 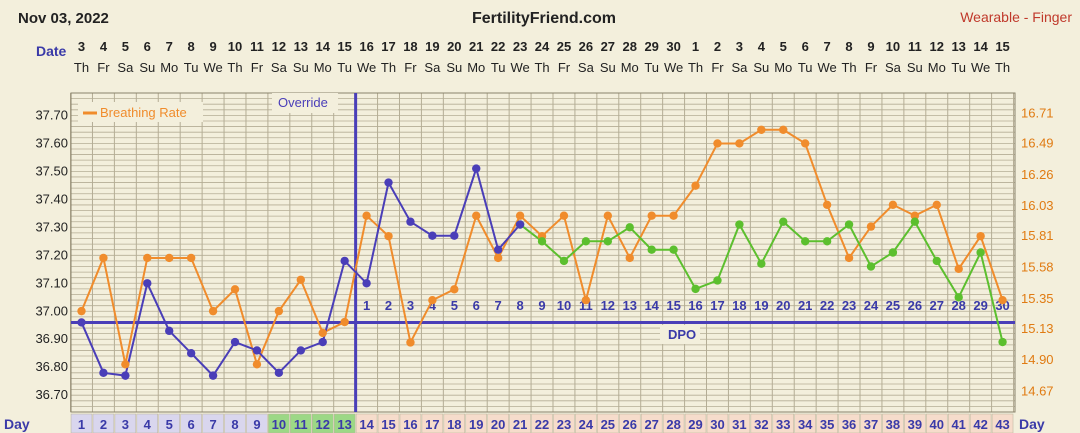 What do you see at coordinates (848, 46) in the screenshot?
I see `date-tick-label: 8` at bounding box center [848, 46].